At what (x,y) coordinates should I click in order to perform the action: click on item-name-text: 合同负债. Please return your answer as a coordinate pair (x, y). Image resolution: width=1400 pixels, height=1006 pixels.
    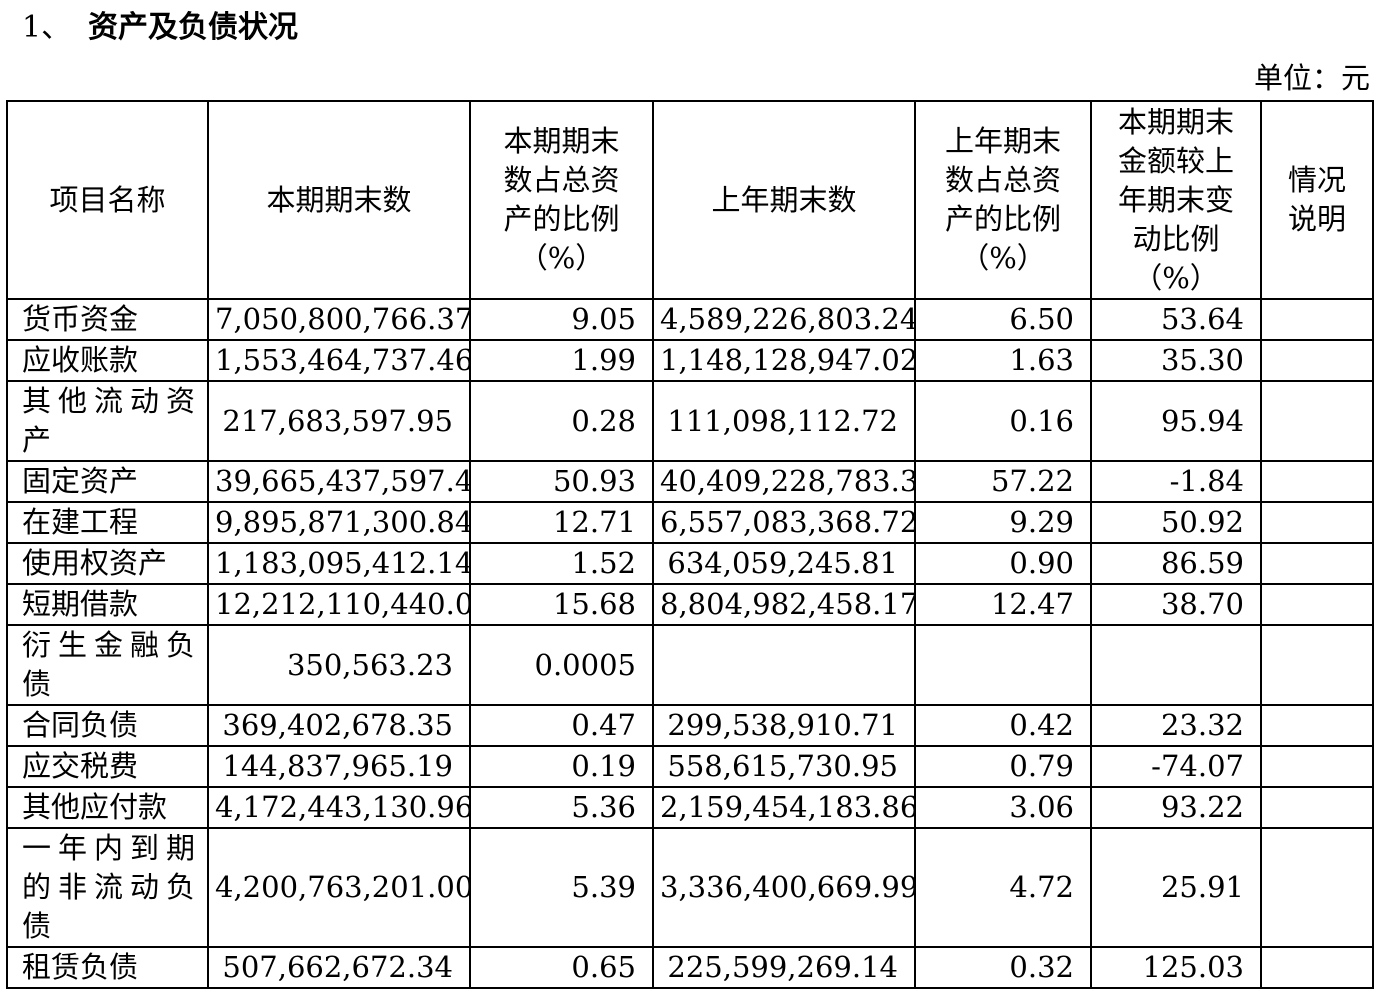
    Looking at the image, I should click on (80, 725).